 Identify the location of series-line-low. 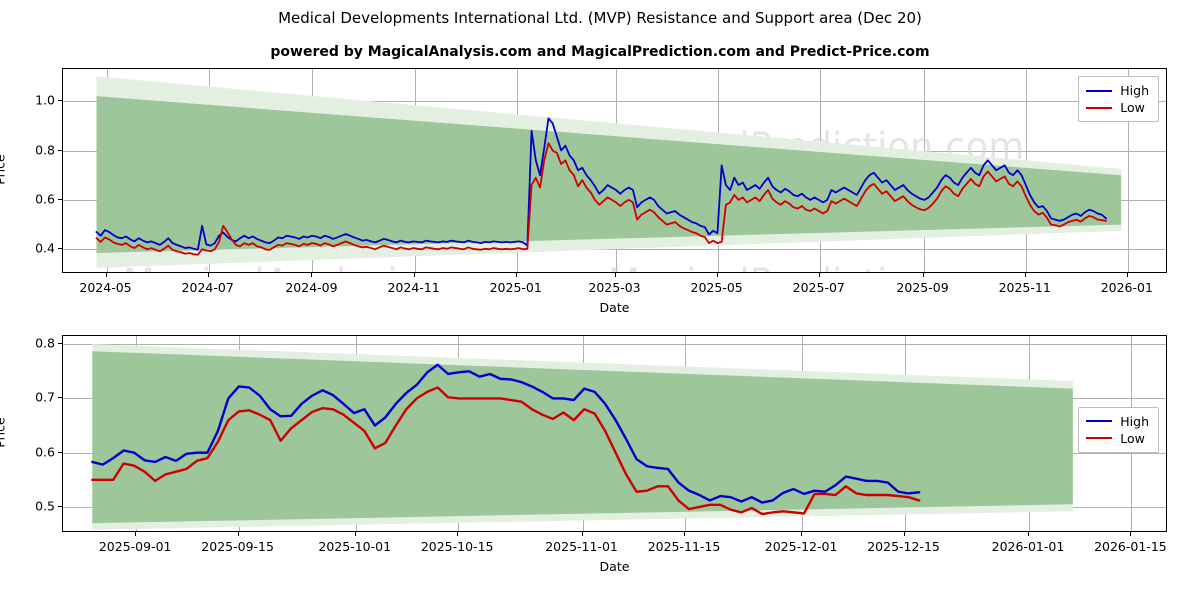
(506, 451).